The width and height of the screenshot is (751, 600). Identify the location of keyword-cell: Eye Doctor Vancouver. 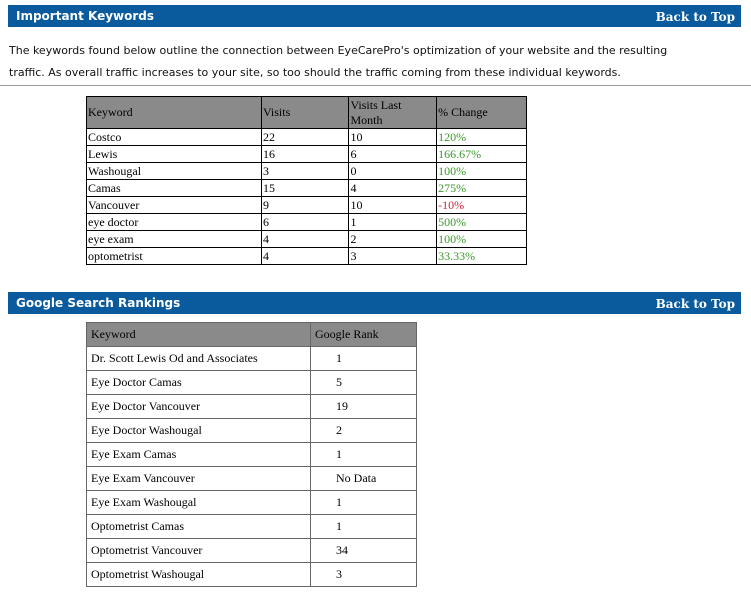
(198, 406).